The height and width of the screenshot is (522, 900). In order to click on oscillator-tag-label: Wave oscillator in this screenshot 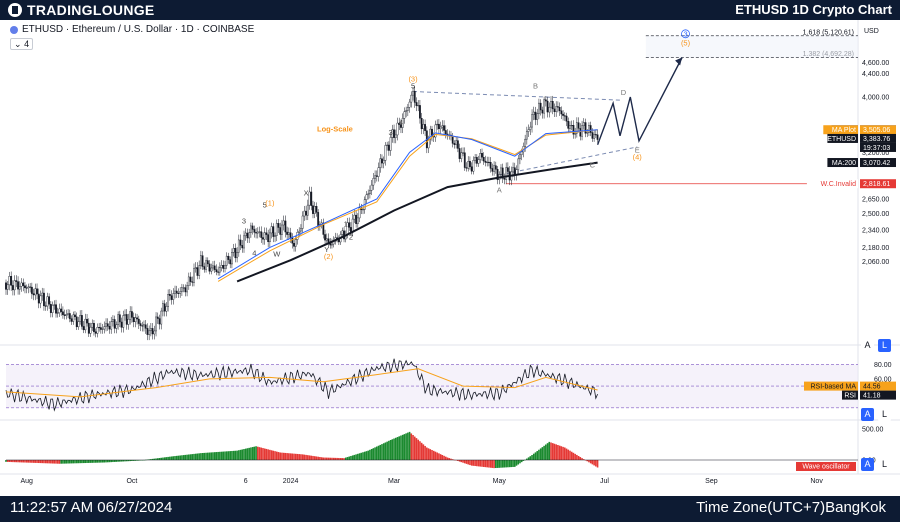, I will do `click(826, 467)`.